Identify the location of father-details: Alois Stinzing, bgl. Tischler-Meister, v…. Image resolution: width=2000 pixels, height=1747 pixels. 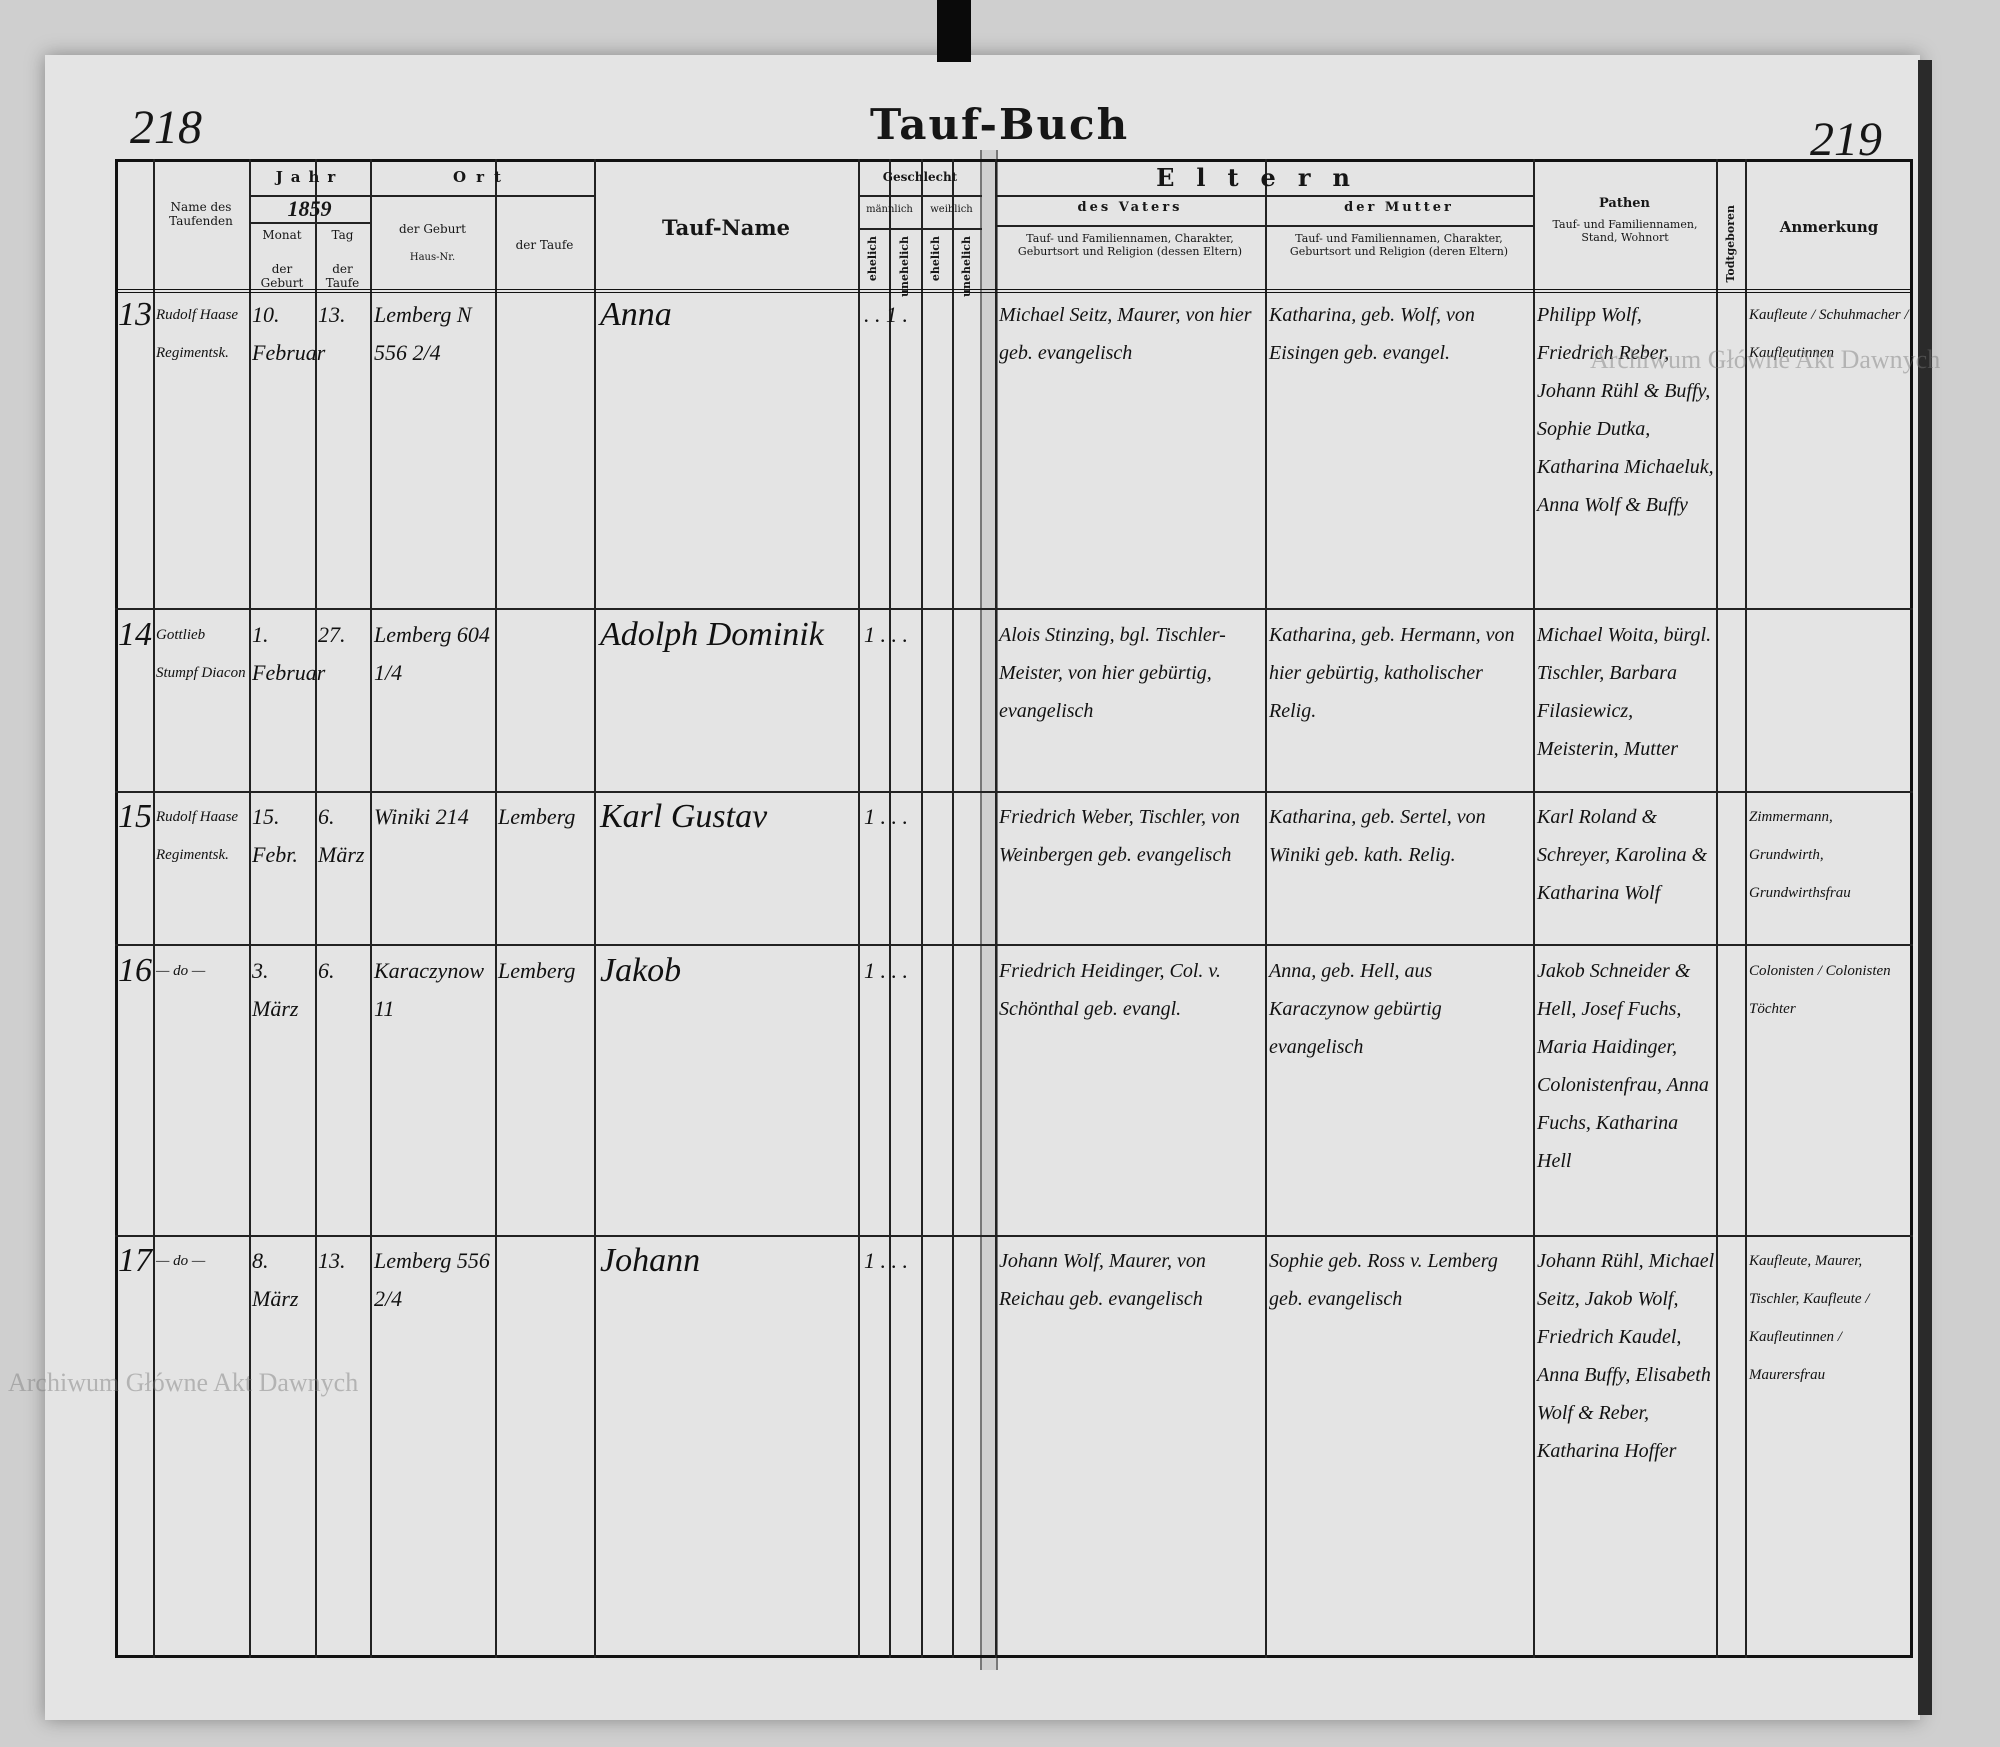
(1112, 673).